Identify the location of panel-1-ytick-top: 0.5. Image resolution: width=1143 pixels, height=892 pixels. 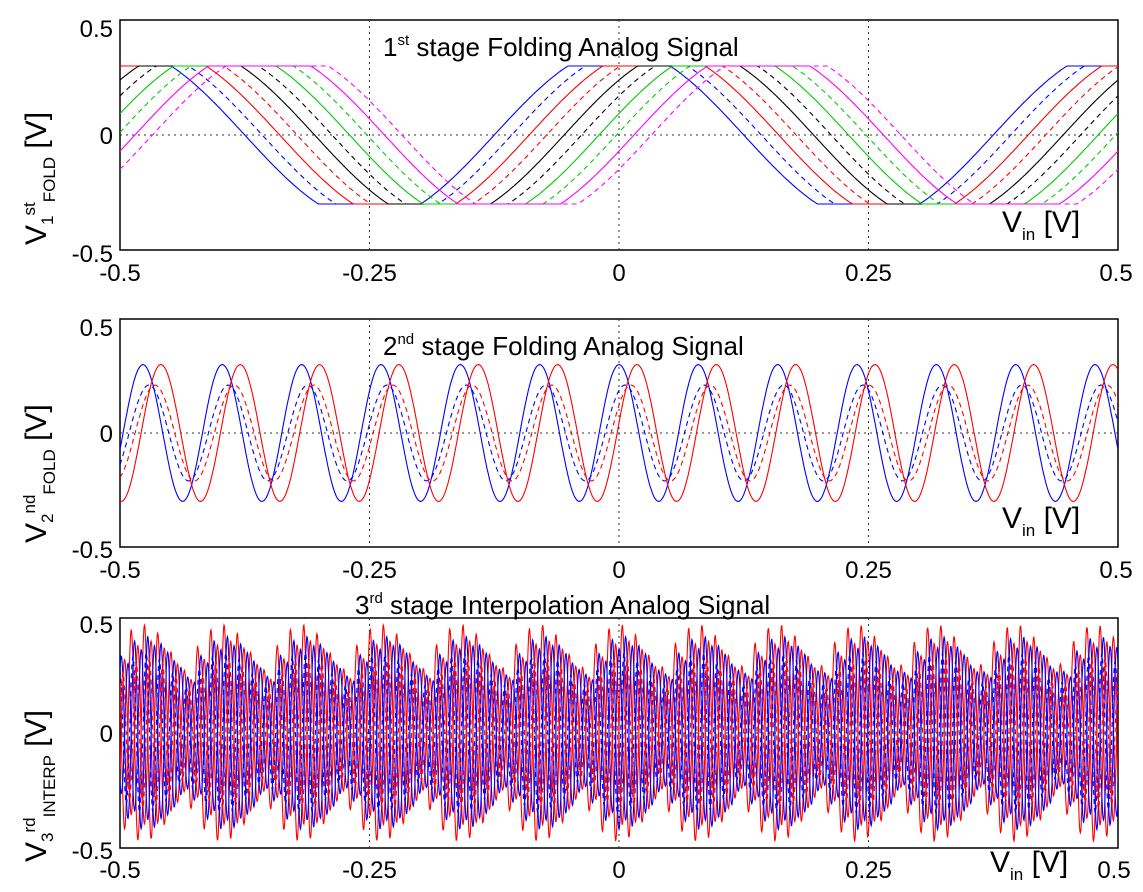
(96, 29).